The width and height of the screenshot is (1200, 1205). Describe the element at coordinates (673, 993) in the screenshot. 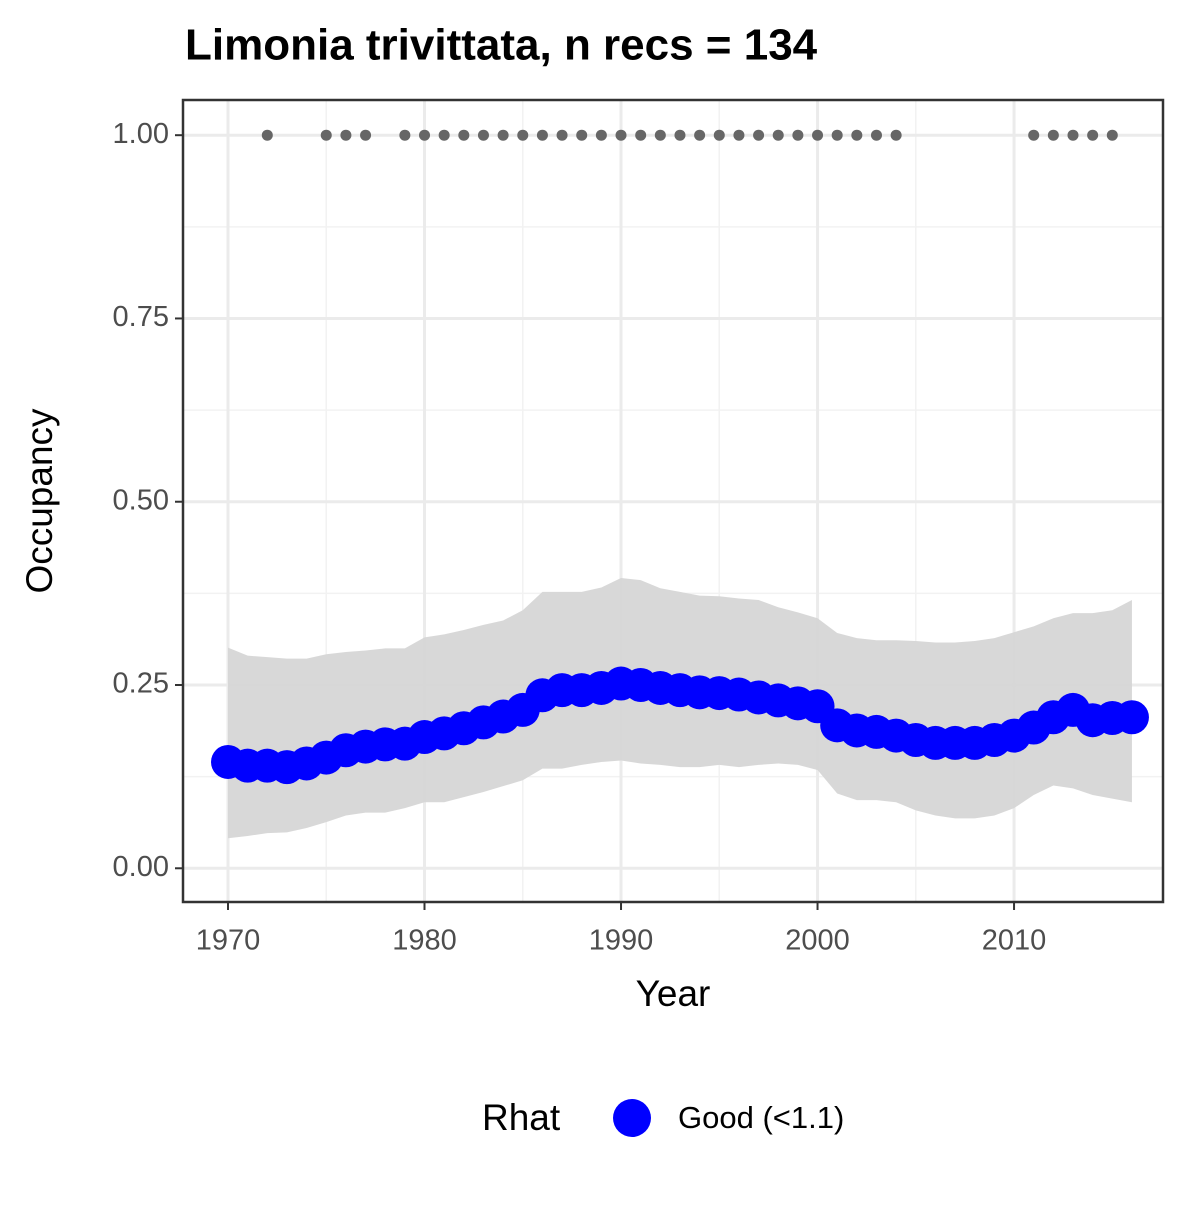

I see `x-axis-title: Year` at that location.